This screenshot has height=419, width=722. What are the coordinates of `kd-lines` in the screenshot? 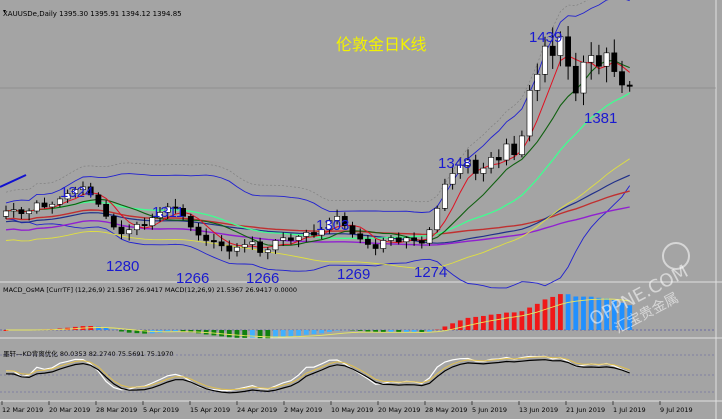 It's located at (317, 374).